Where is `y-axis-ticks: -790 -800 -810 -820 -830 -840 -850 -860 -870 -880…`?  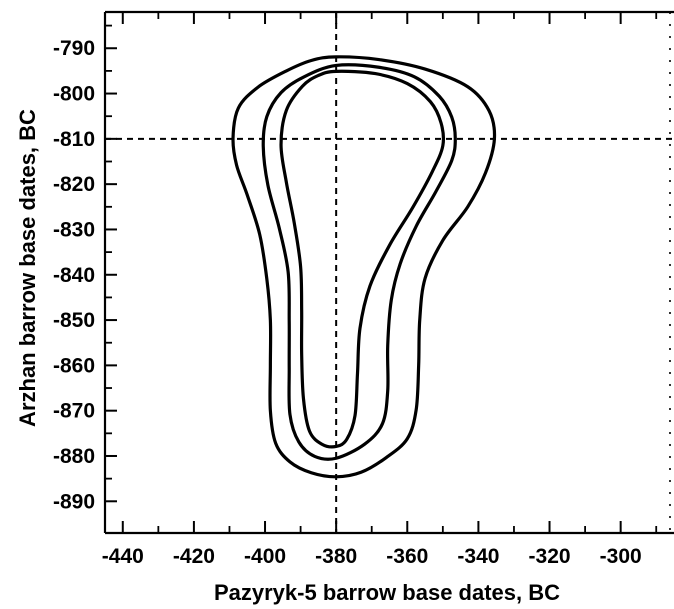
y-axis-ticks: -790 -800 -810 -820 -830 -840 -850 -860 -870 -880… is located at coordinates (85, 268).